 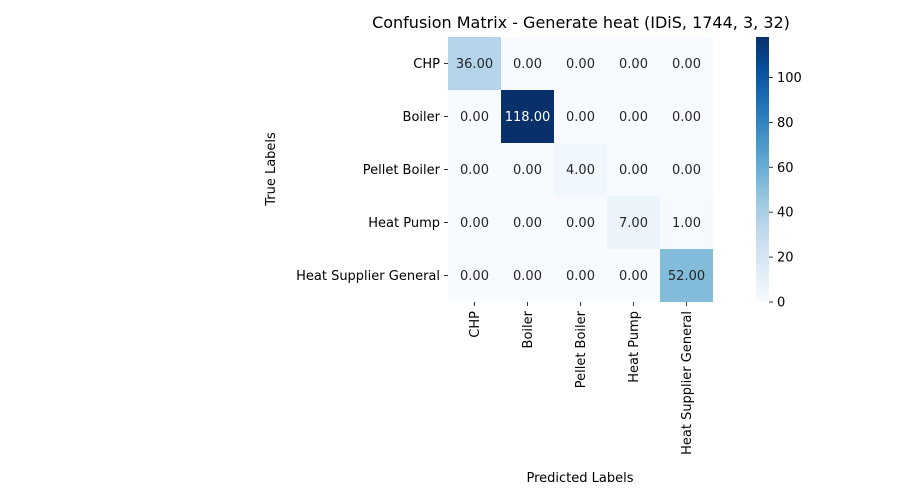 I want to click on colorbar-tick-label: 60, so click(x=785, y=168).